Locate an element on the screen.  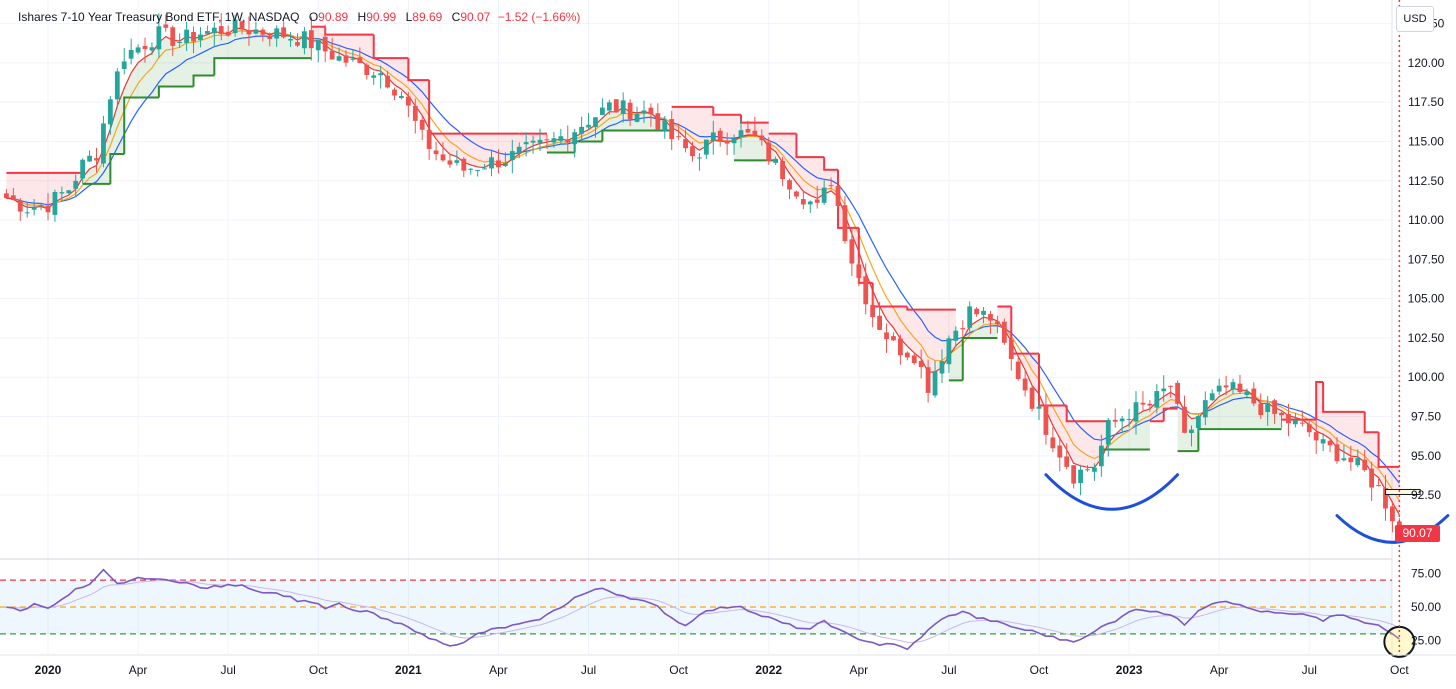
currency-button: USD is located at coordinates (1415, 19).